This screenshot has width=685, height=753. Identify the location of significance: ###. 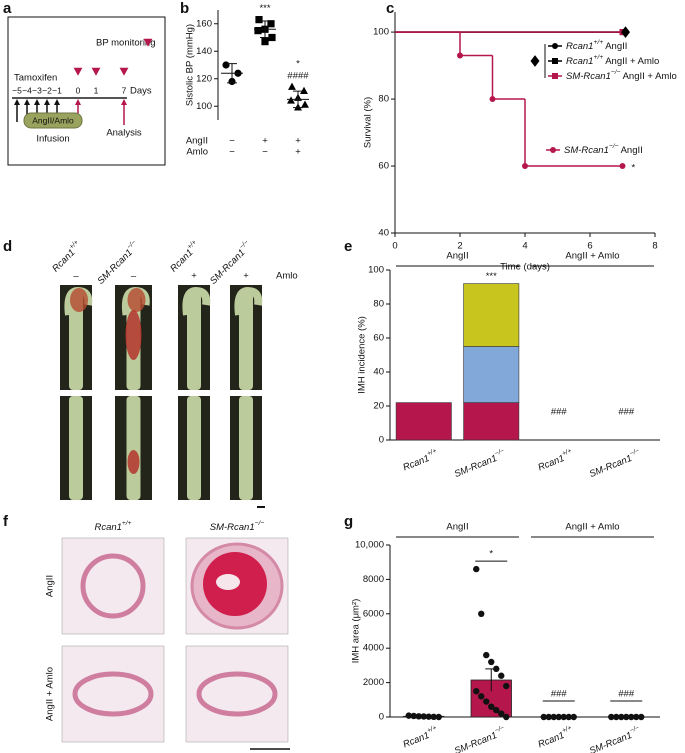
(559, 694).